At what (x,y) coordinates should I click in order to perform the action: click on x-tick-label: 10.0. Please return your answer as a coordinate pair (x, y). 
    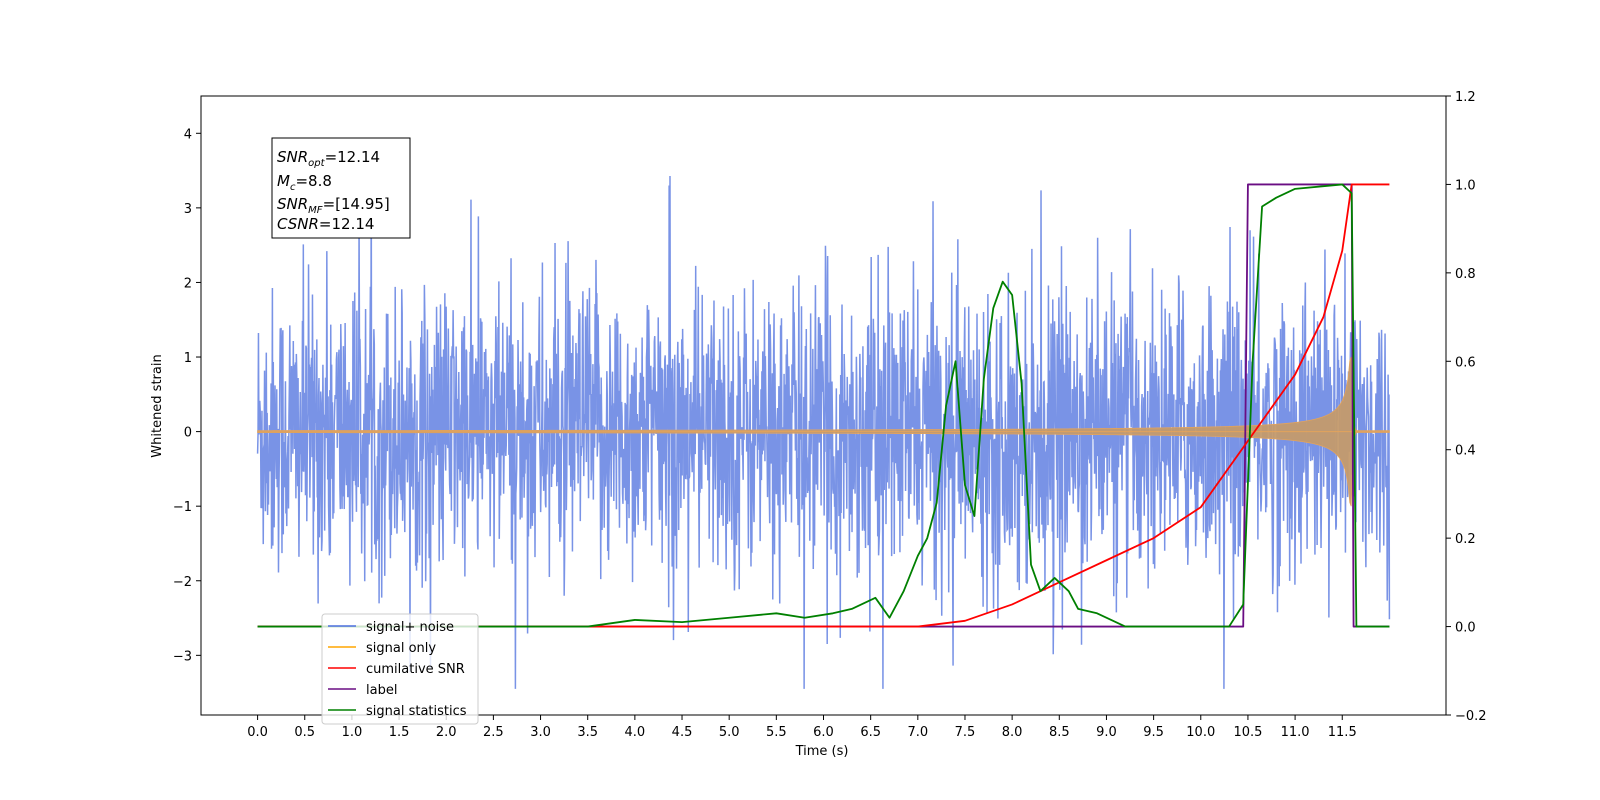
    Looking at the image, I should click on (1200, 732).